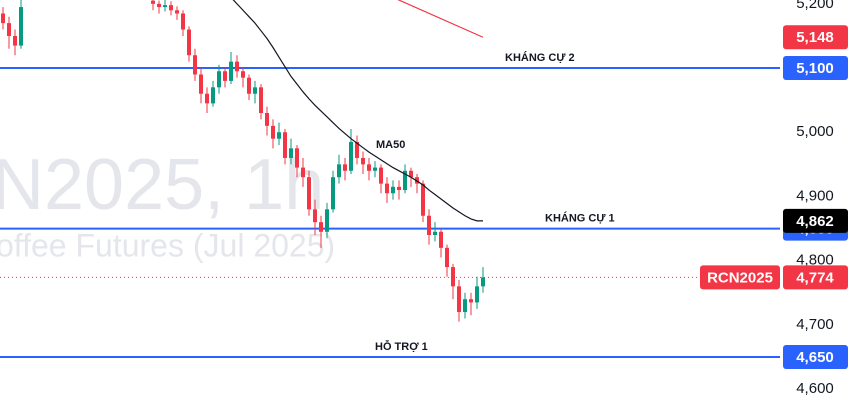 The image size is (850, 400). I want to click on y-tick-label: 4,600, so click(815, 388).